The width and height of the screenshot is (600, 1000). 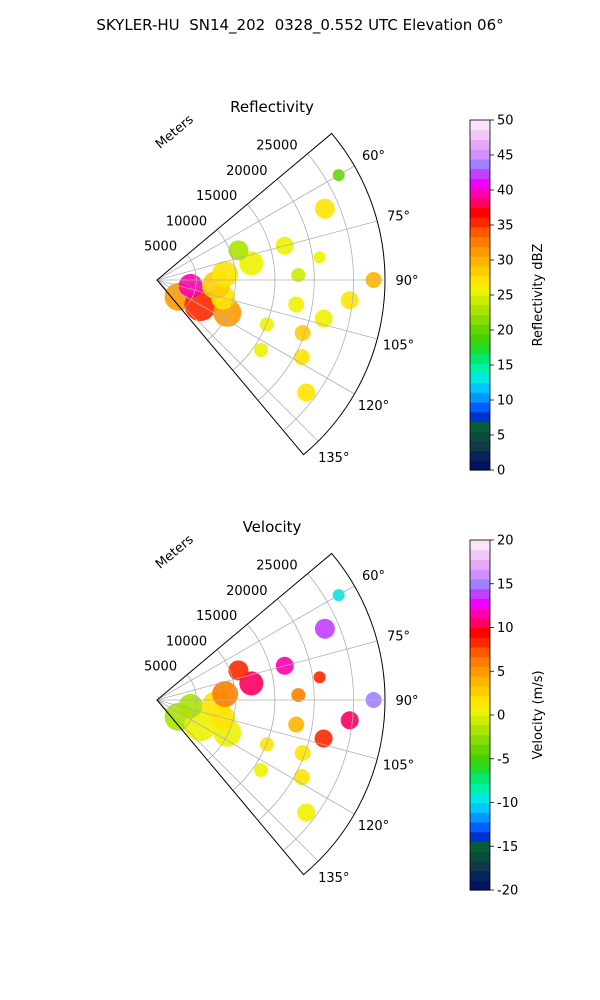 What do you see at coordinates (406, 701) in the screenshot?
I see `azimuth-tick-label: 90°` at bounding box center [406, 701].